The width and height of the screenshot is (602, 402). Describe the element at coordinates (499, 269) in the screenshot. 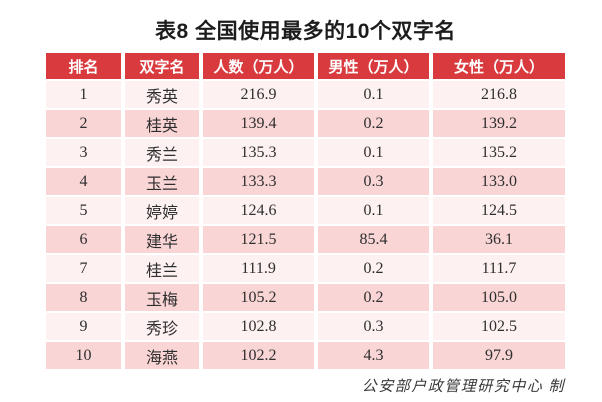

I see `table-cell: 111.7` at that location.